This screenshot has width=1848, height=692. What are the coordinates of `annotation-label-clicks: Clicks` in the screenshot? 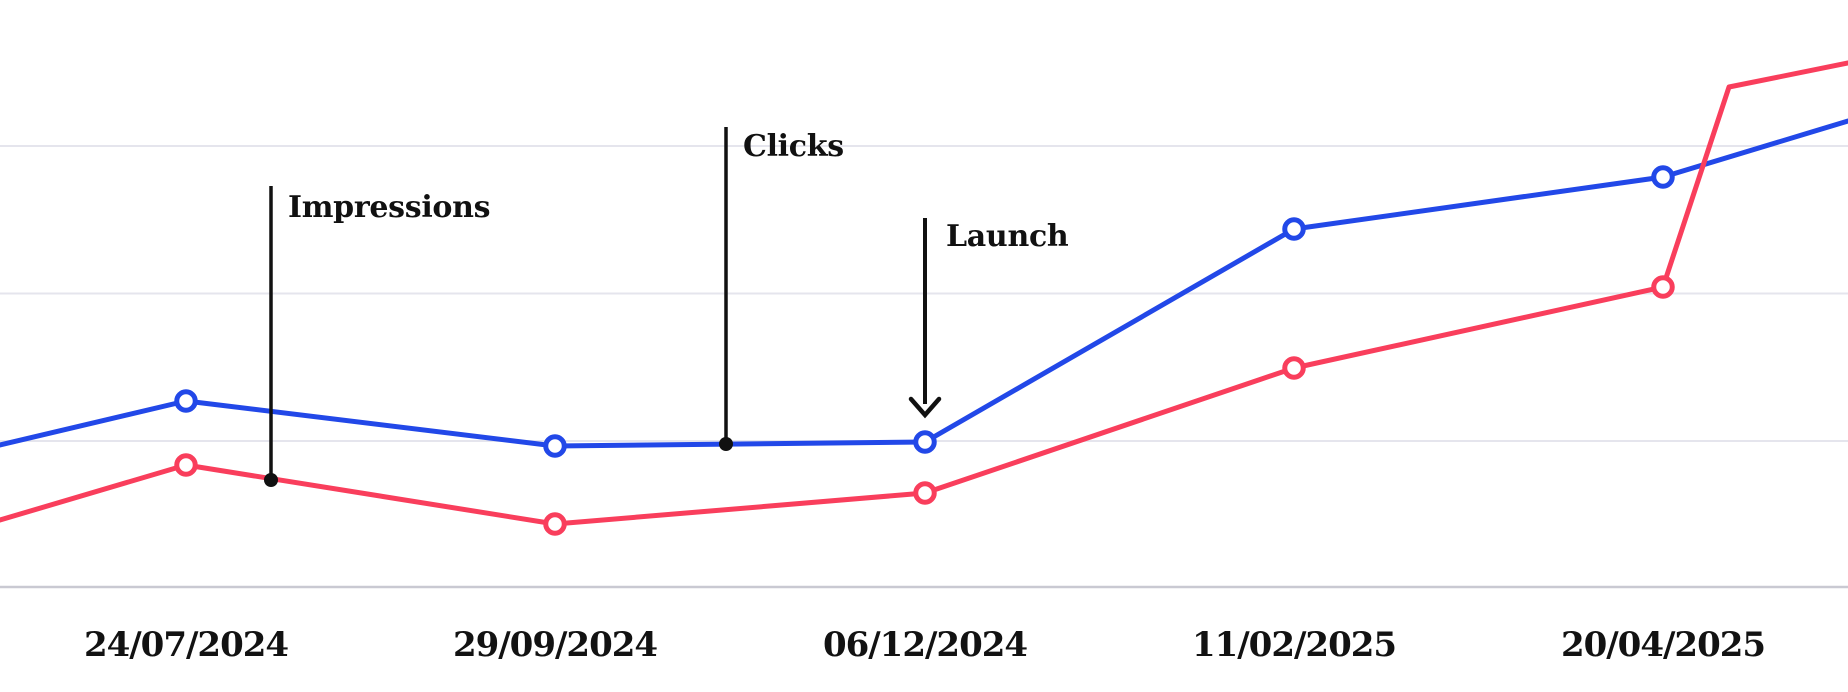 It's located at (793, 146).